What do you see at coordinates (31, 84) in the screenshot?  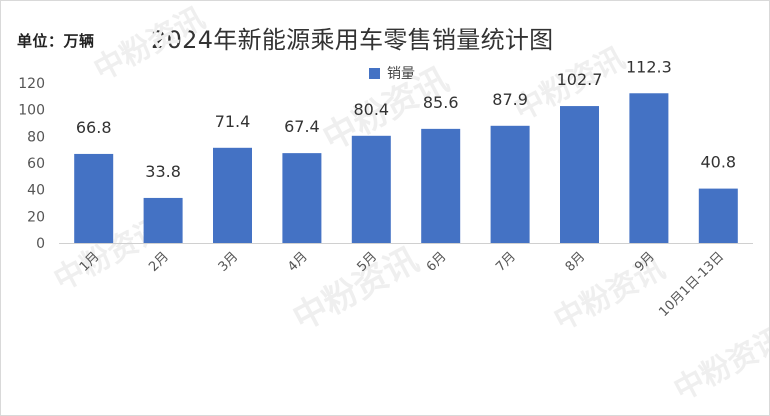 I see `y-tick-label: 120` at bounding box center [31, 84].